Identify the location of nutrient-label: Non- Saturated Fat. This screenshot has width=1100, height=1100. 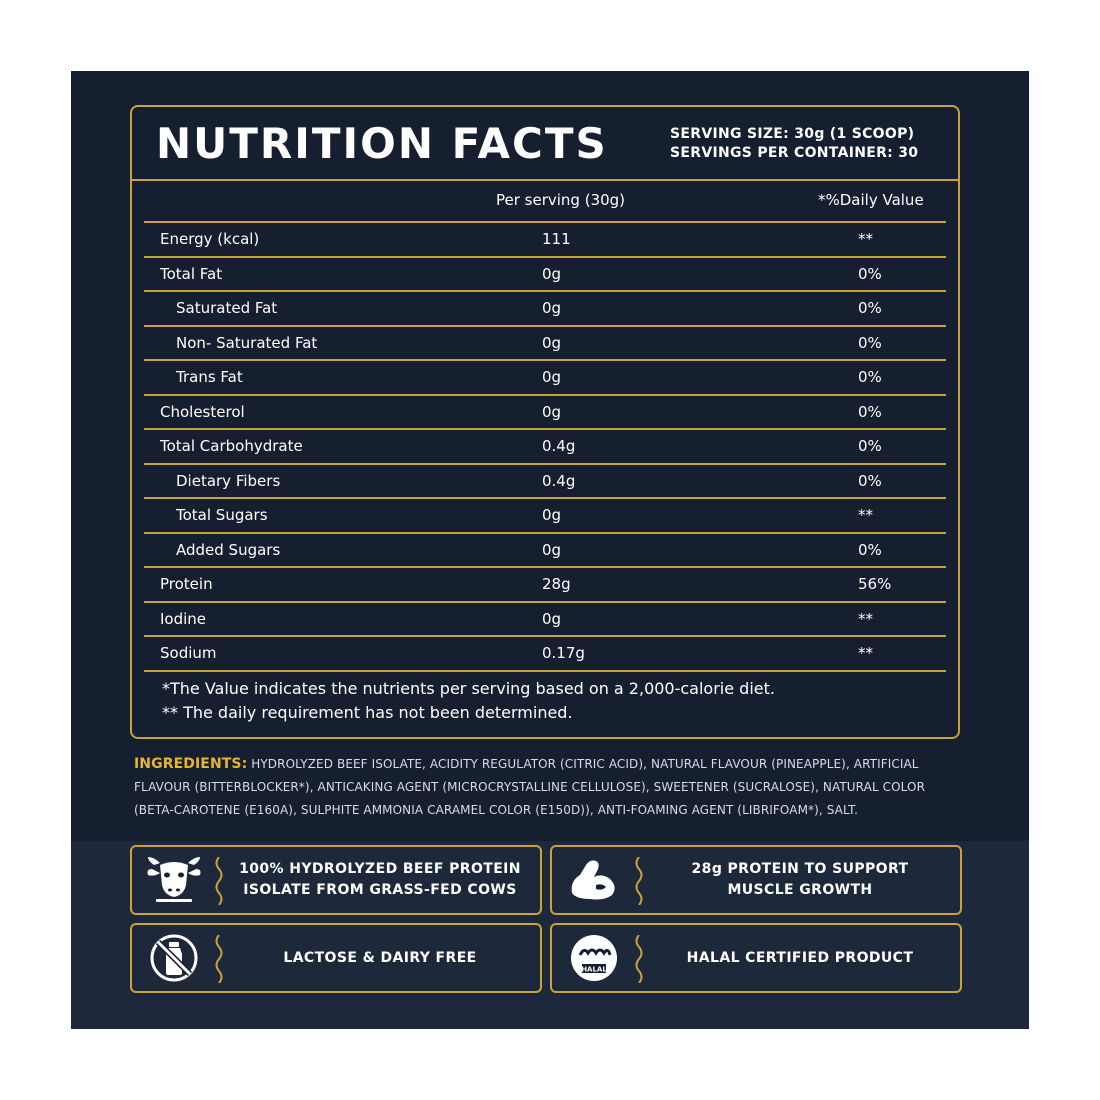
(247, 342).